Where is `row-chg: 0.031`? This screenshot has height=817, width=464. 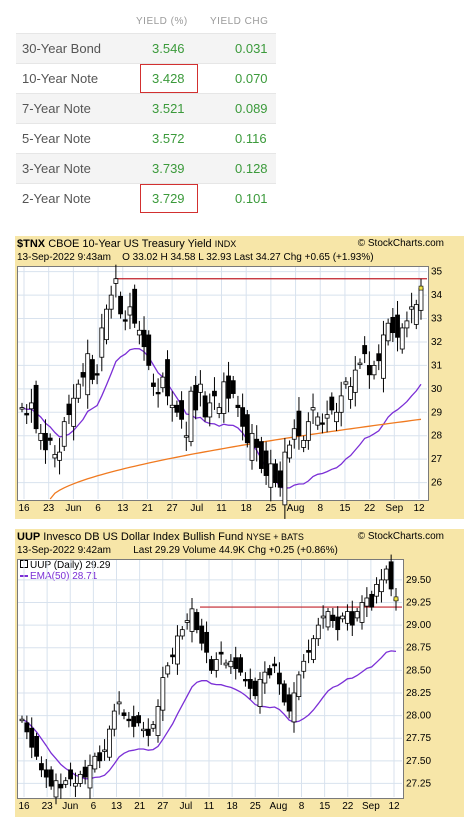 row-chg: 0.031 is located at coordinates (251, 48).